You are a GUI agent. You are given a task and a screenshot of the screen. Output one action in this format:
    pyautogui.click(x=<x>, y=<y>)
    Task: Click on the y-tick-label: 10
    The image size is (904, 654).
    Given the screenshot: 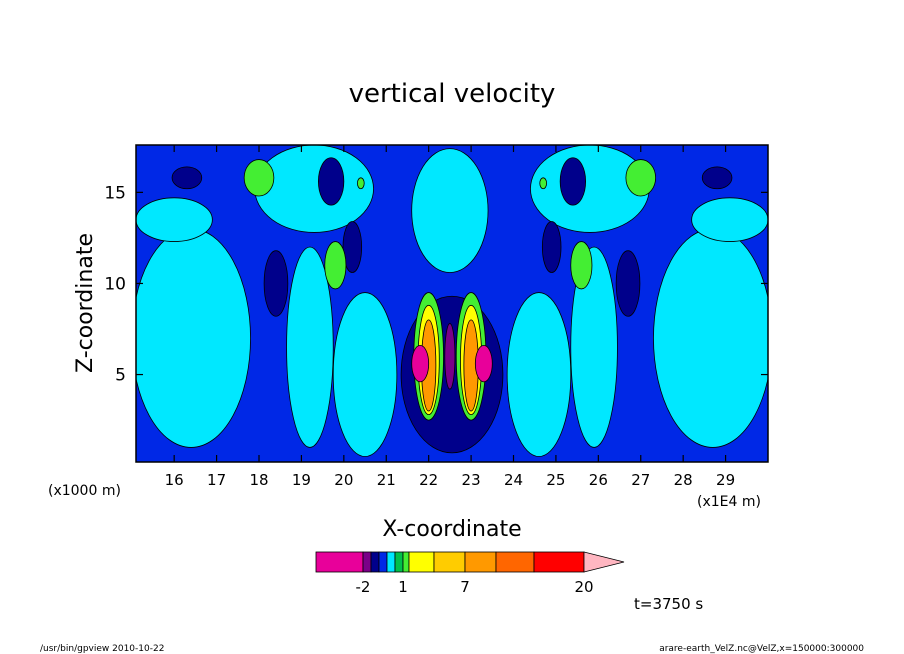 What is the action you would take?
    pyautogui.click(x=115, y=284)
    